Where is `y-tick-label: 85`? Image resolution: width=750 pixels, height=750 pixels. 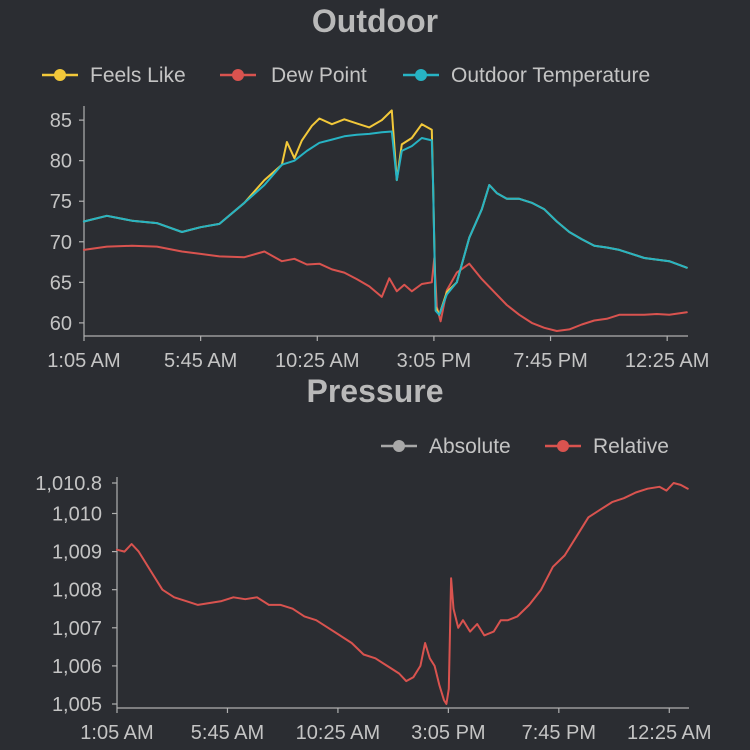
y-tick-label: 85 is located at coordinates (61, 121).